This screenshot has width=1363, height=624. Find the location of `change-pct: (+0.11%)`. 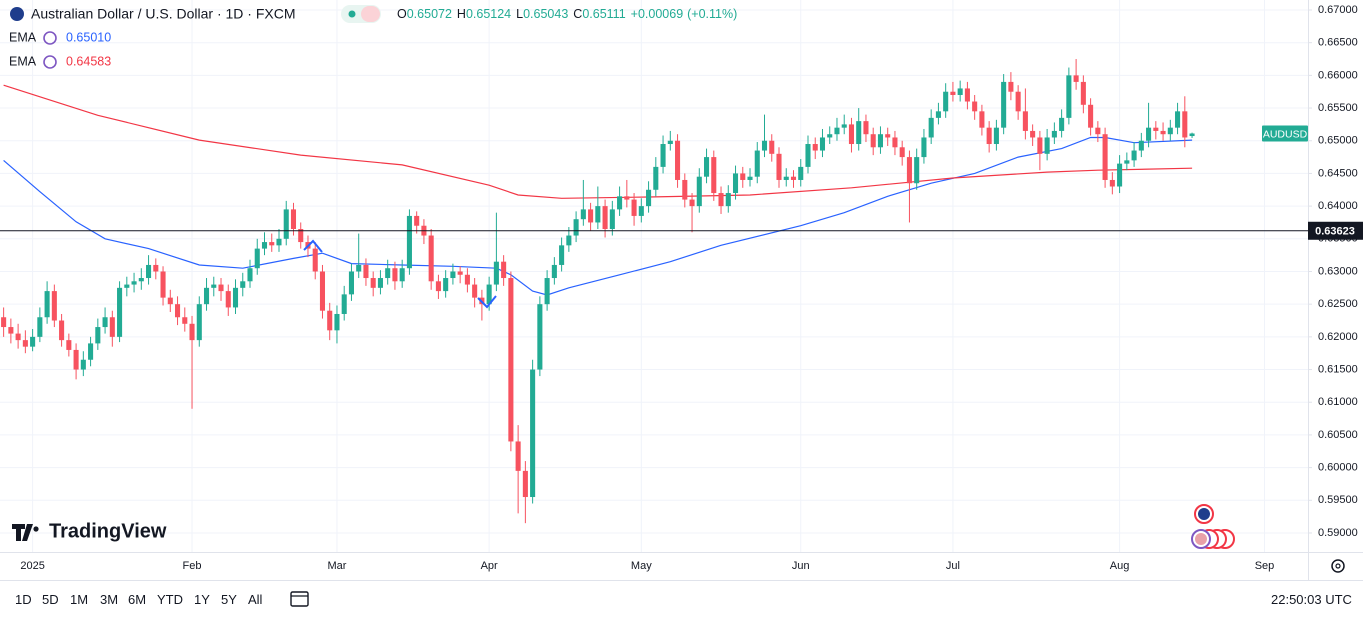

change-pct: (+0.11%) is located at coordinates (712, 14).